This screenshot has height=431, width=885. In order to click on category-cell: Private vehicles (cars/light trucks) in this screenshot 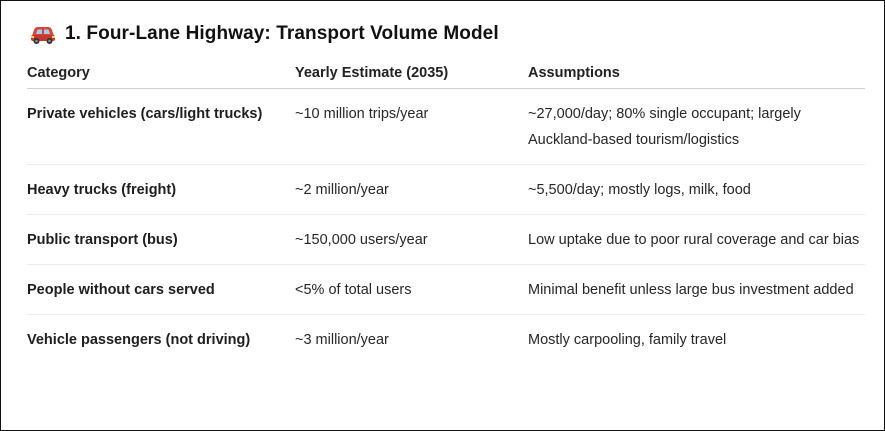, I will do `click(145, 114)`.